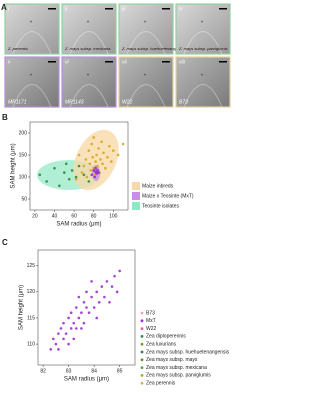 The image size is (320, 400). Describe the element at coordinates (87, 48) in the screenshot. I see `tile-name: Z. mays subsp. mexicana` at that location.